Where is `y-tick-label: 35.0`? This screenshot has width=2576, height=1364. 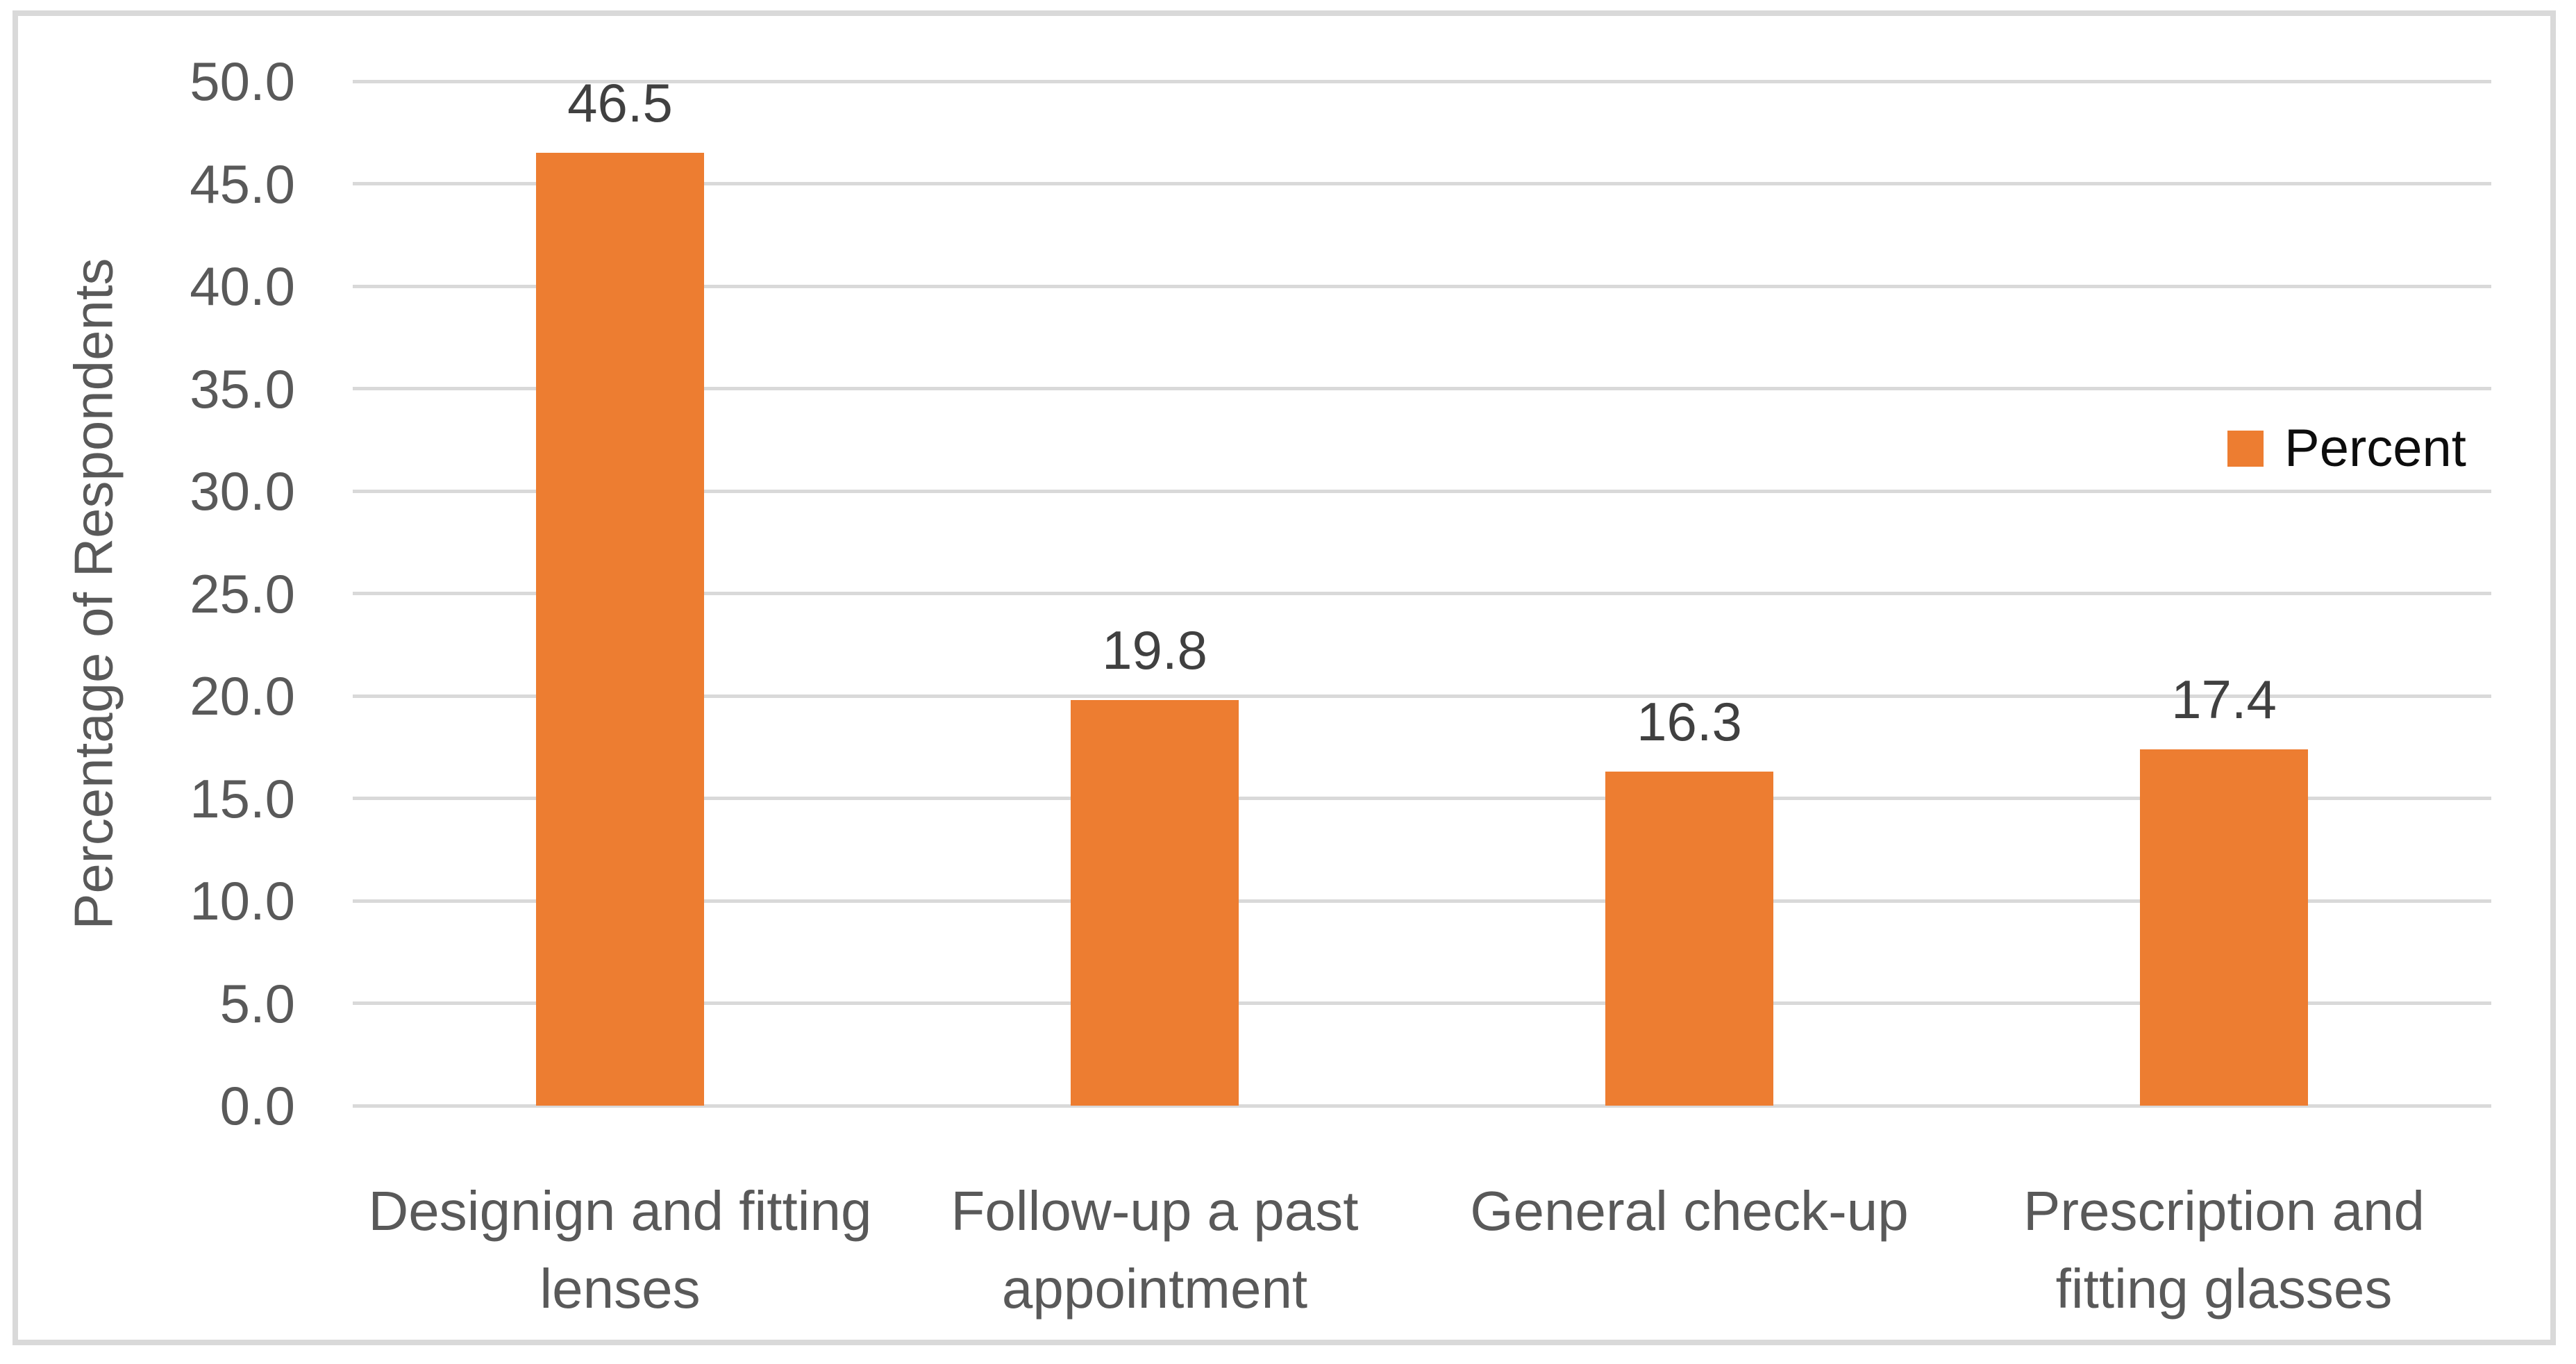
y-tick-label: 35.0 is located at coordinates (242, 388).